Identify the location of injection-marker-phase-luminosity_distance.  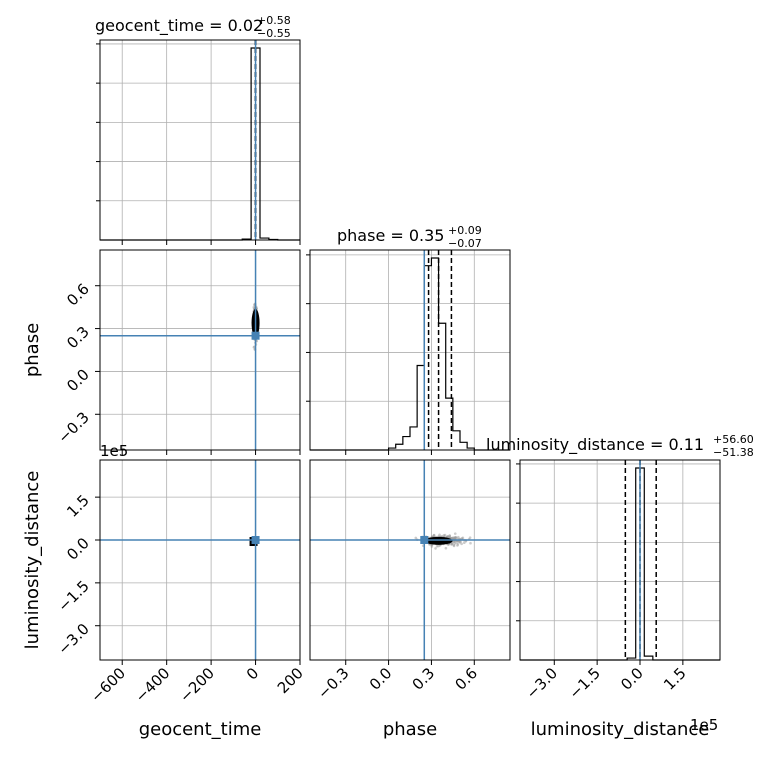
(424, 540).